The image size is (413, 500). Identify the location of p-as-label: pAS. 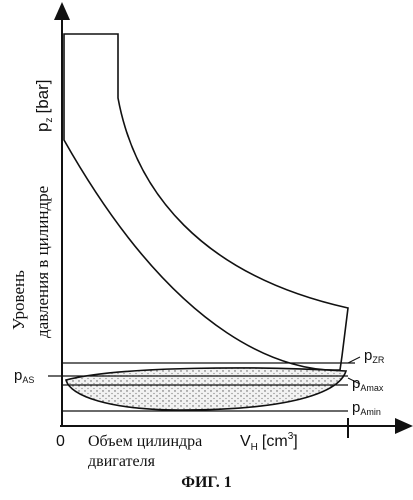
(24, 376).